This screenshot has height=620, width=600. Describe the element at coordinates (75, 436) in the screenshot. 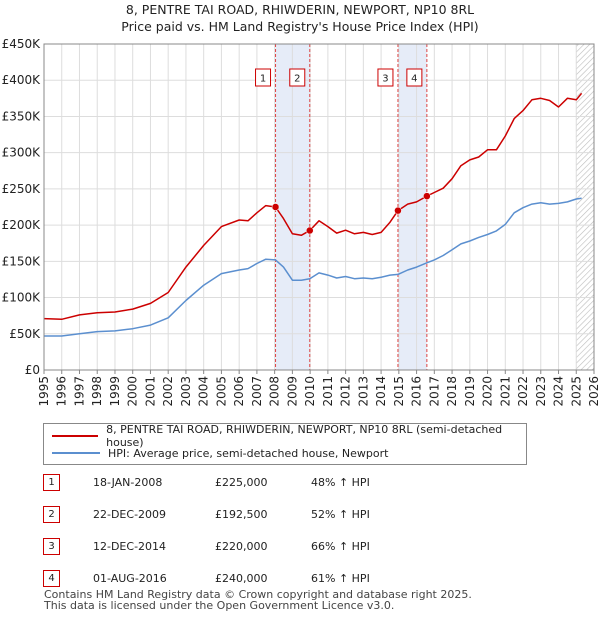

I see `legend-swatch-property` at that location.